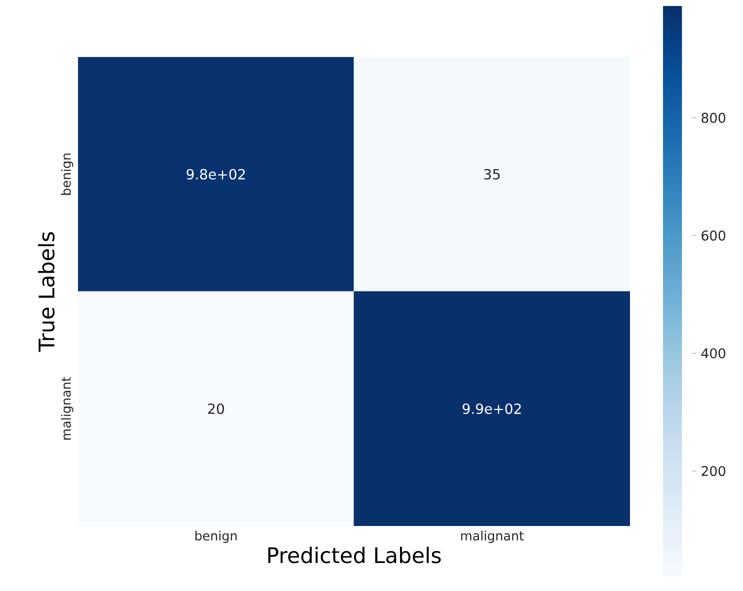  Describe the element at coordinates (714, 471) in the screenshot. I see `color-bar-label: 200` at that location.